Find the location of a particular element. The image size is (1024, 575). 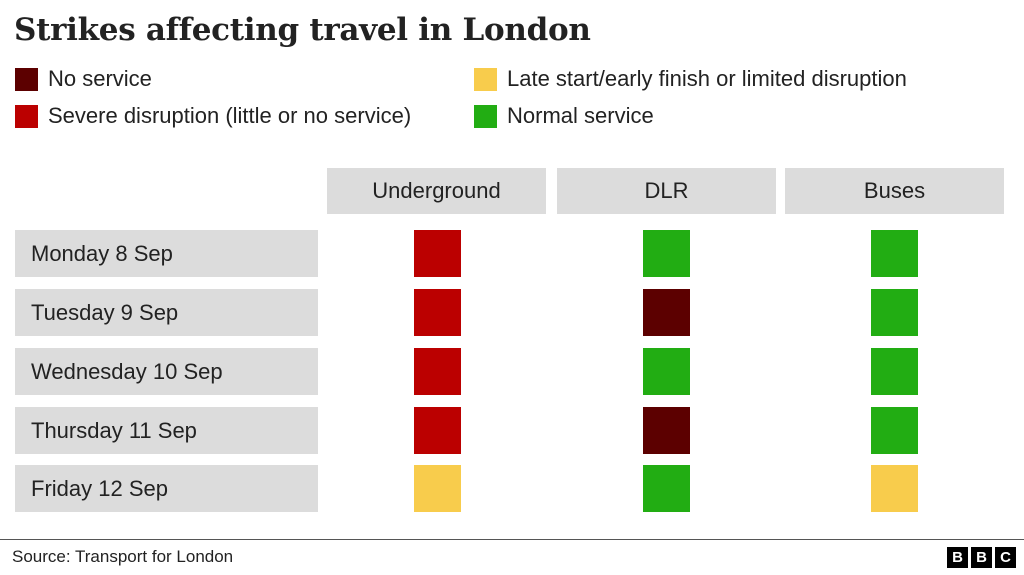

status-cell-tuesday-9-sep-underground is located at coordinates (437, 312).